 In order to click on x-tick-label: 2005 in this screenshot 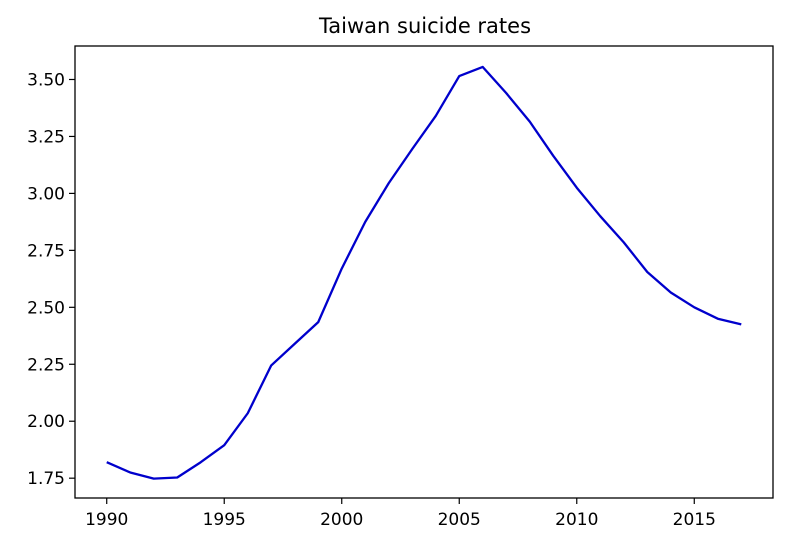, I will do `click(459, 520)`.